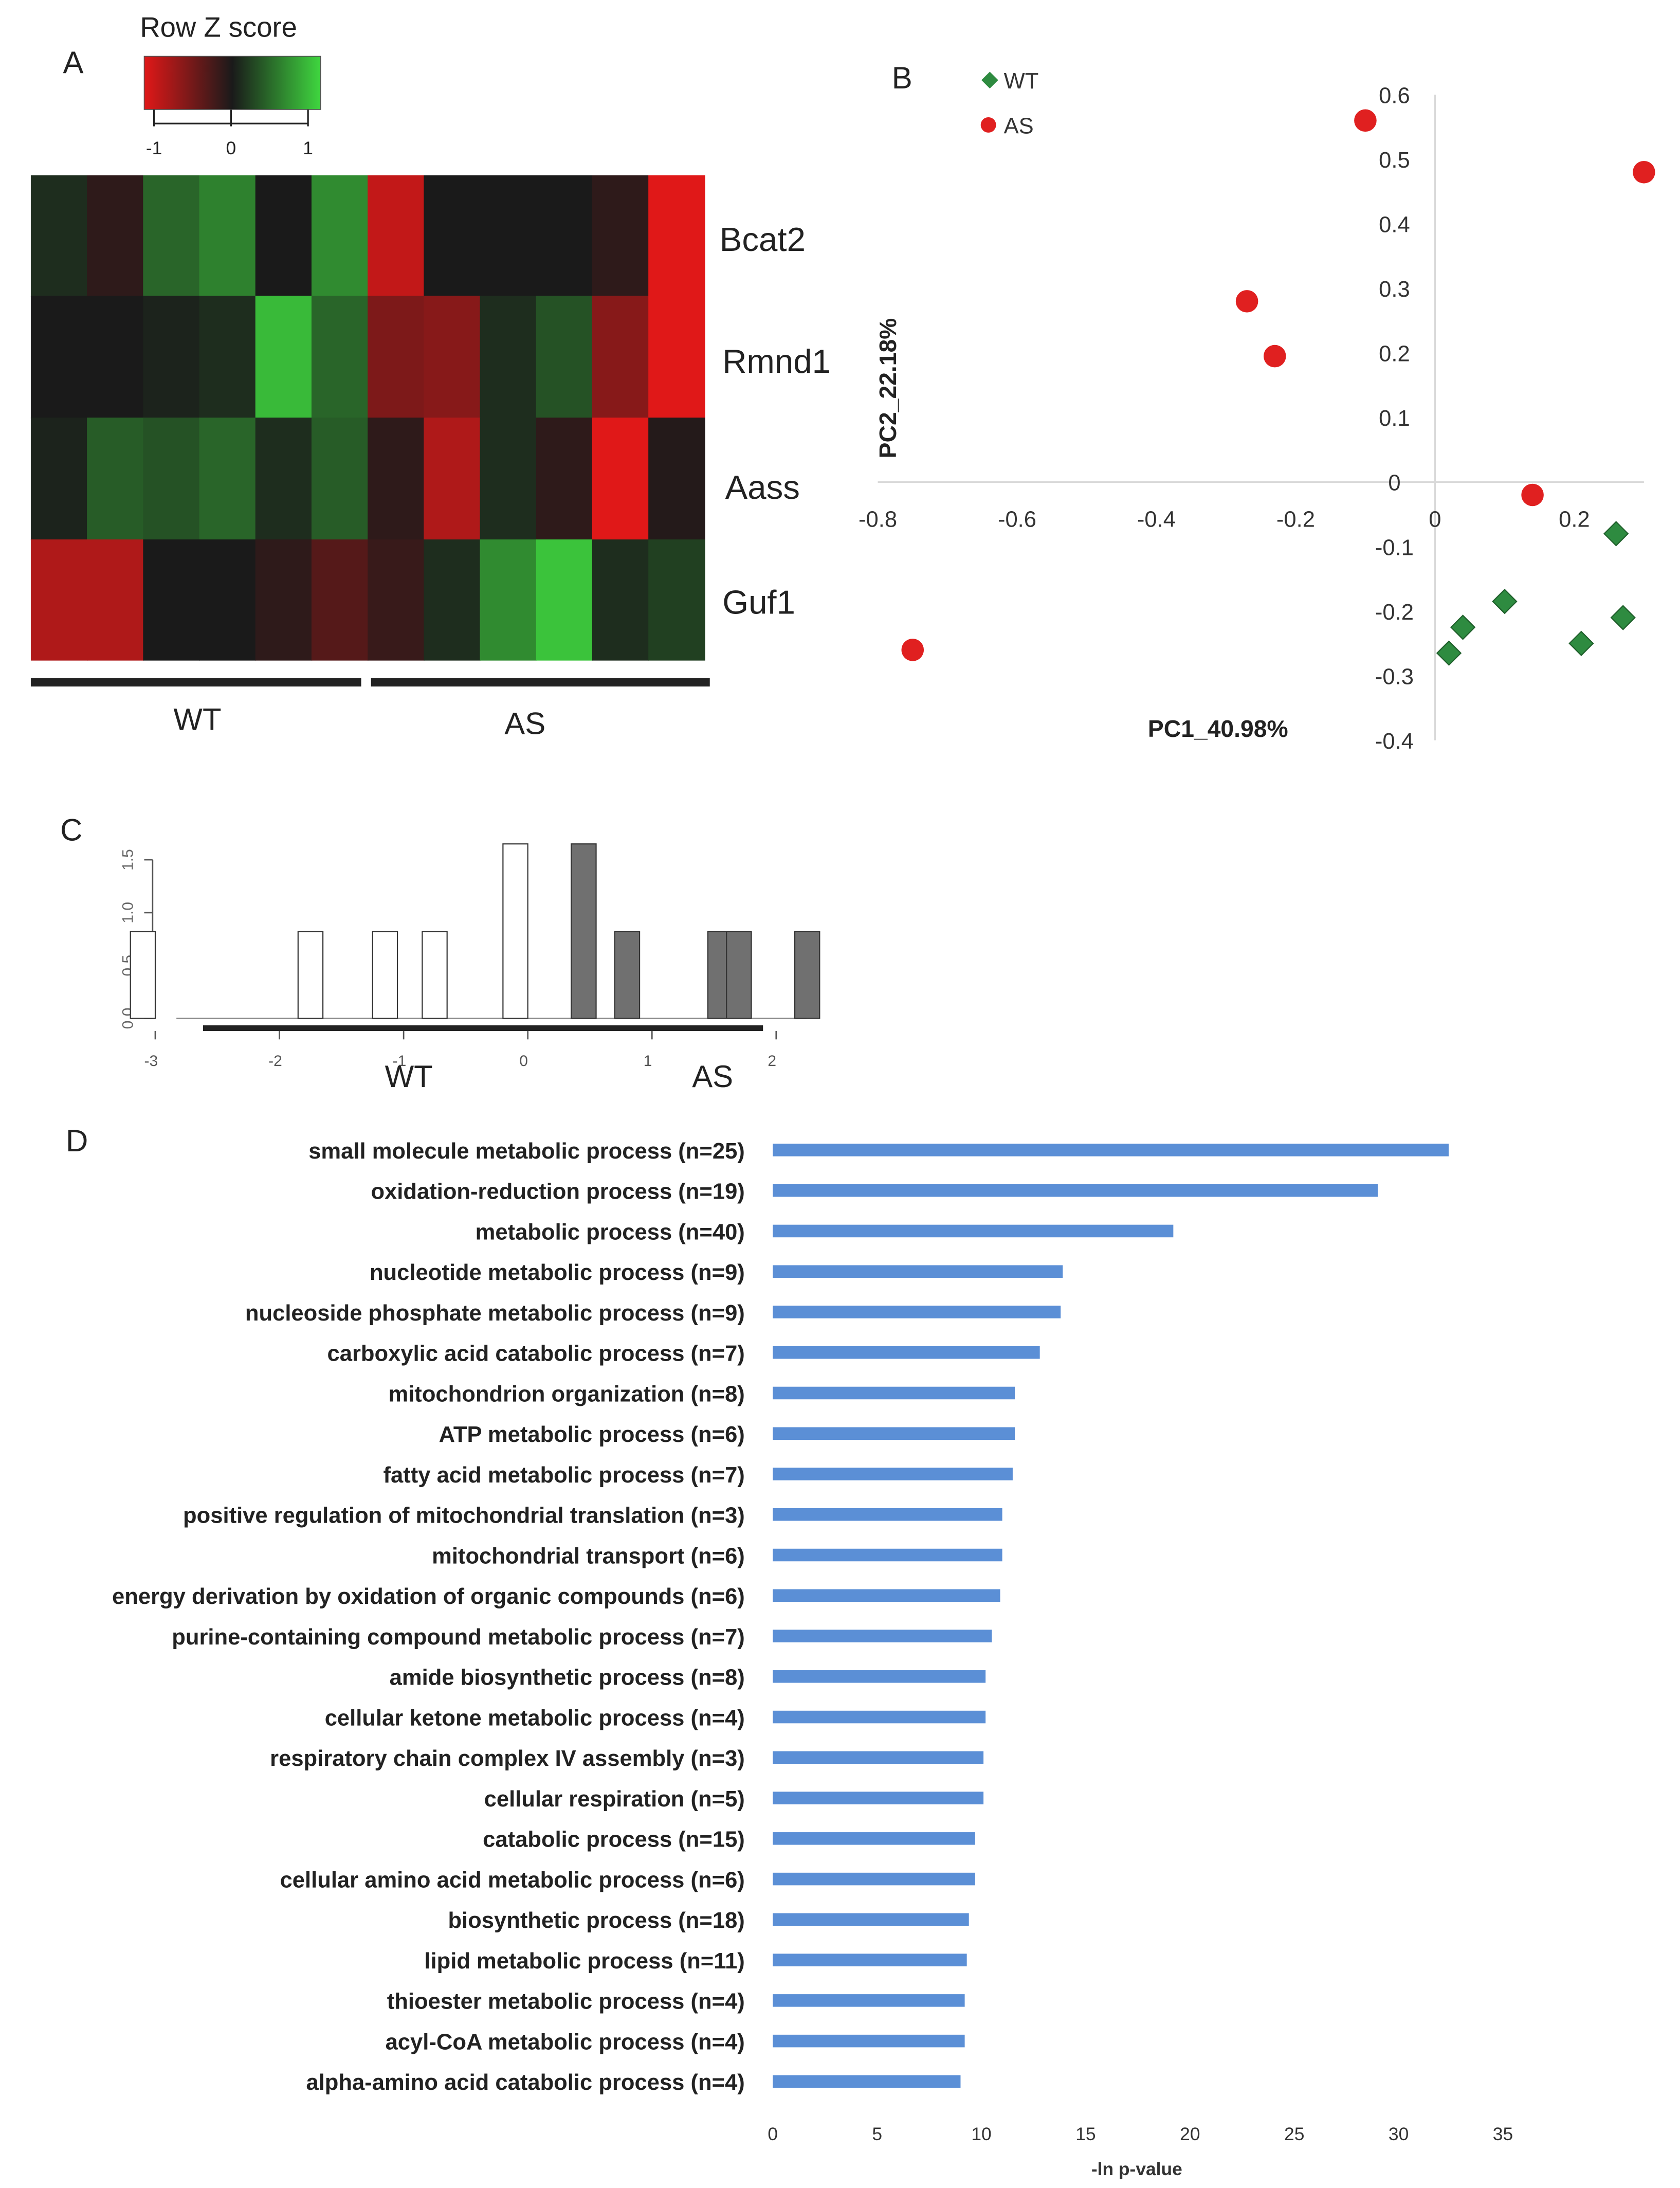 This screenshot has height=2188, width=1680. I want to click on heatmap-key-tick-0: 0, so click(231, 148).